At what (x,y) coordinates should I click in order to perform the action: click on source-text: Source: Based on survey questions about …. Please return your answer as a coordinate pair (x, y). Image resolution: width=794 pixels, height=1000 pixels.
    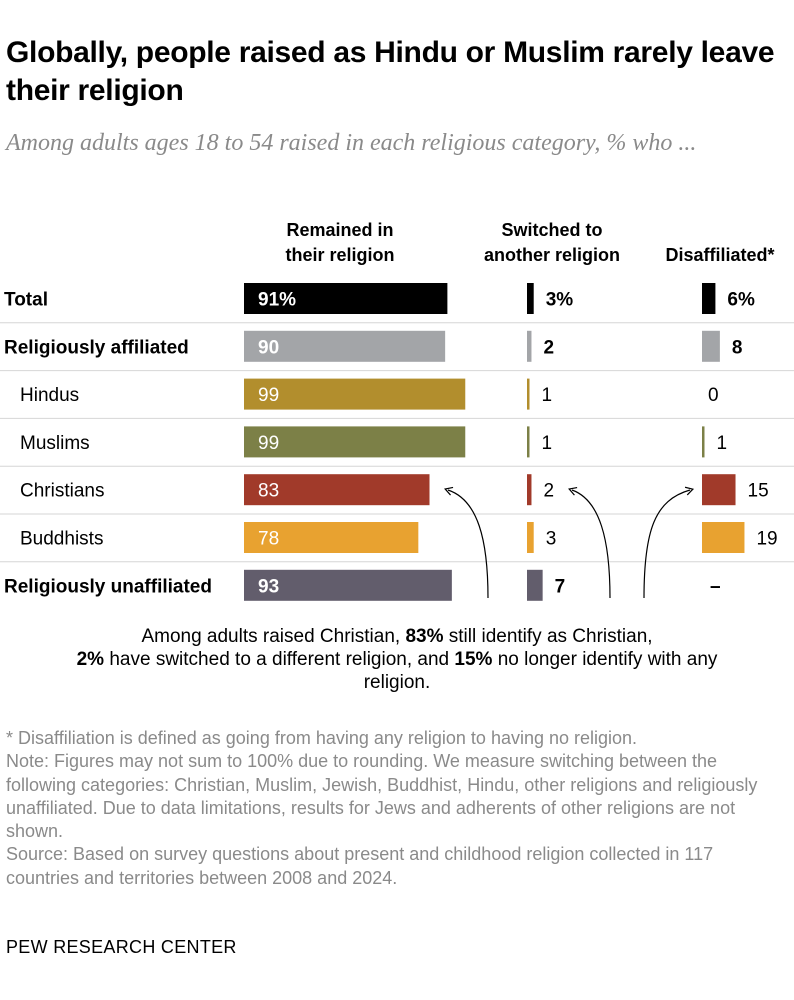
    Looking at the image, I should click on (360, 866).